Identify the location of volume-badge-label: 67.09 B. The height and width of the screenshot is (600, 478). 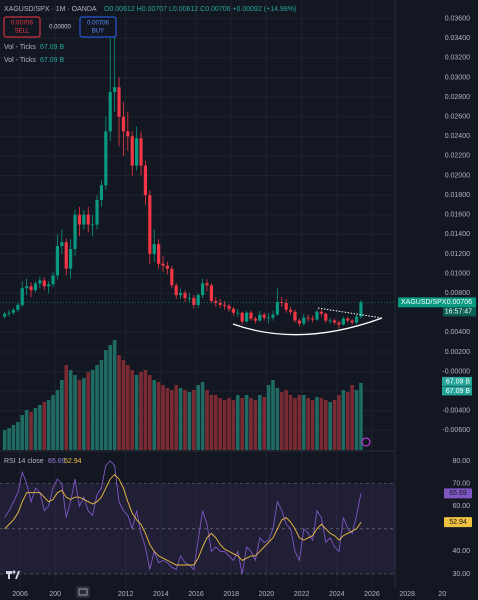
(458, 391).